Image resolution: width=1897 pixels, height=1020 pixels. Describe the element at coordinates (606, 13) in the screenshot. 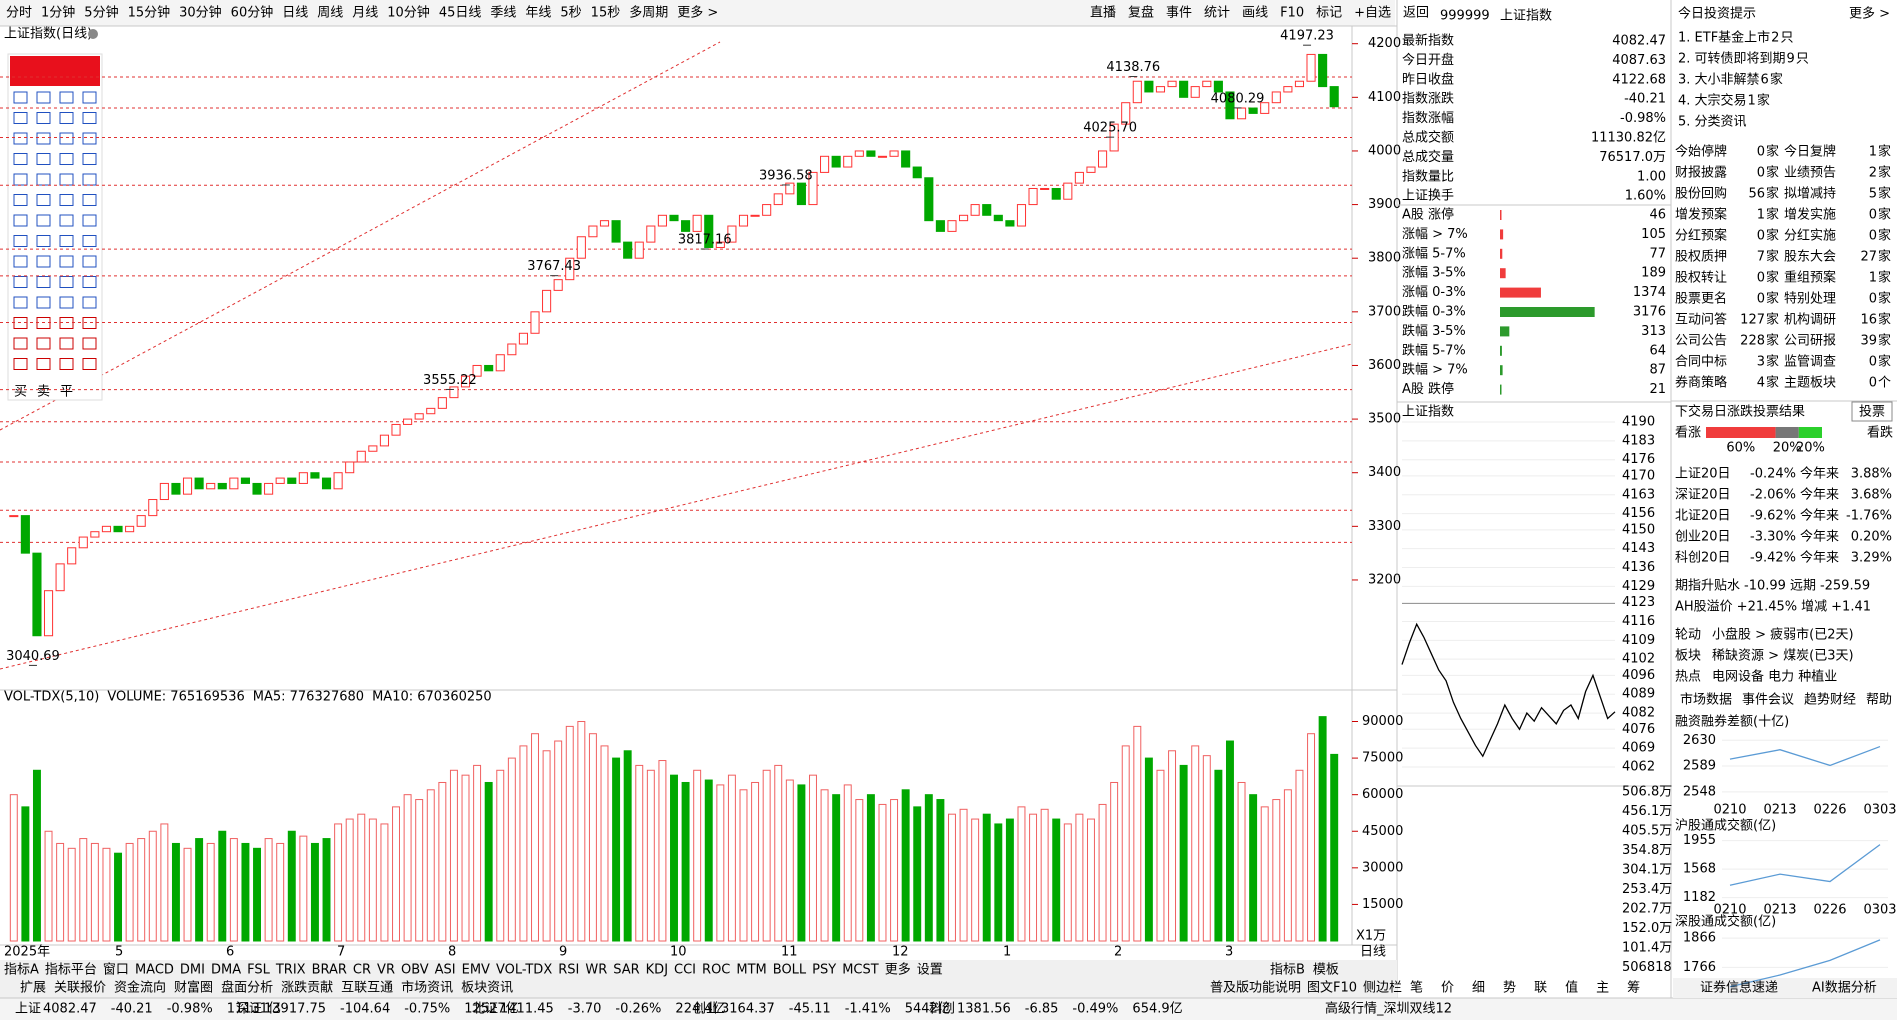

I see `period-tab: 15秒` at that location.